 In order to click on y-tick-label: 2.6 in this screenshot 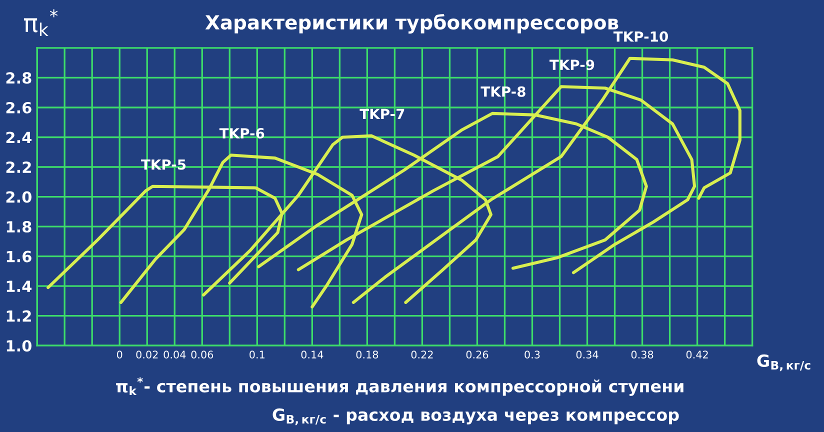, I will do `click(19, 108)`.